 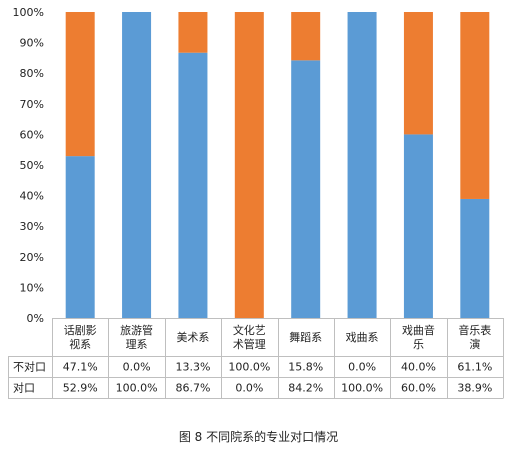 I want to click on y-tick-label: 0%, so click(x=35, y=318).